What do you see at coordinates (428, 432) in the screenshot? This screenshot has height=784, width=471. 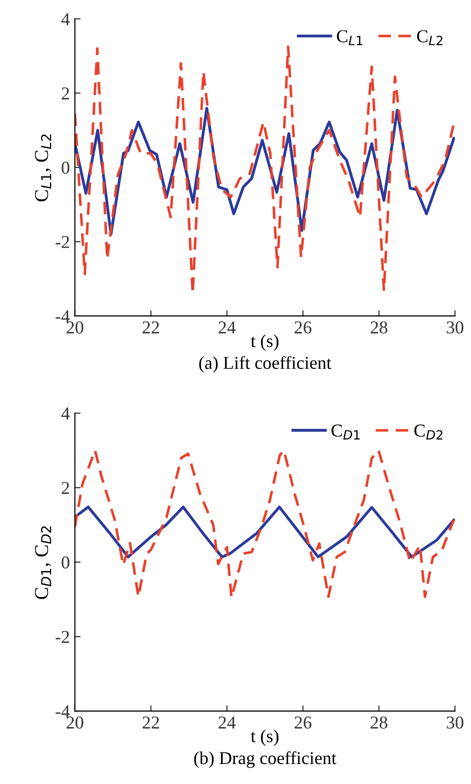 I see `legend-label: C$_{D2}$` at bounding box center [428, 432].